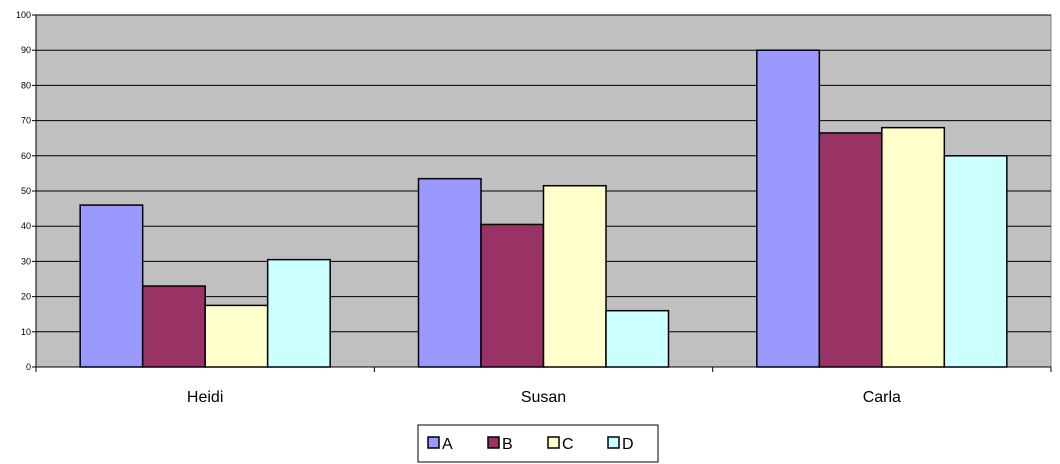  What do you see at coordinates (568, 444) in the screenshot?
I see `legend-label: C` at bounding box center [568, 444].